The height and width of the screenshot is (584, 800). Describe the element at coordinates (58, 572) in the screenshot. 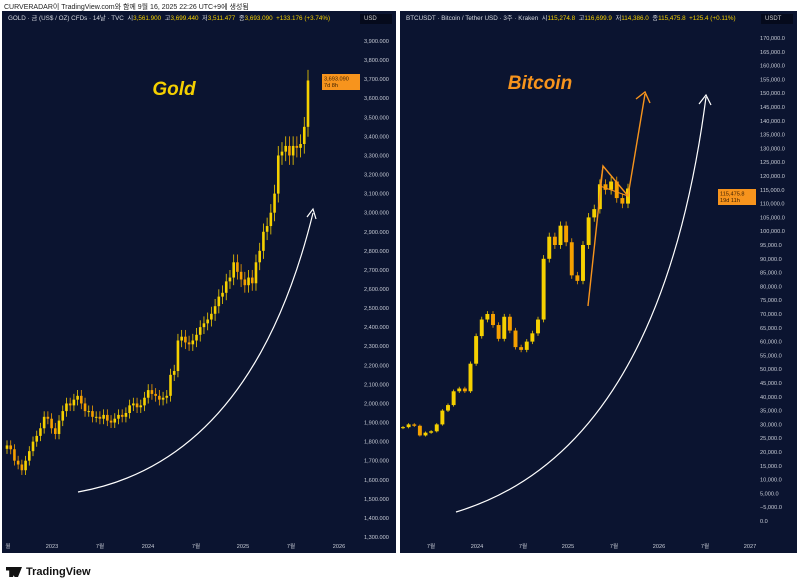

I see `brand-name: TradingView` at that location.